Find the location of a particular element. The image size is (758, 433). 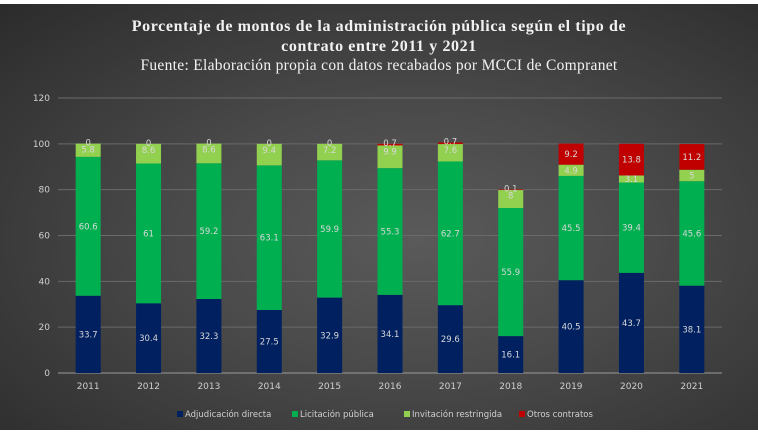

data-label: 11.2 is located at coordinates (691, 158).